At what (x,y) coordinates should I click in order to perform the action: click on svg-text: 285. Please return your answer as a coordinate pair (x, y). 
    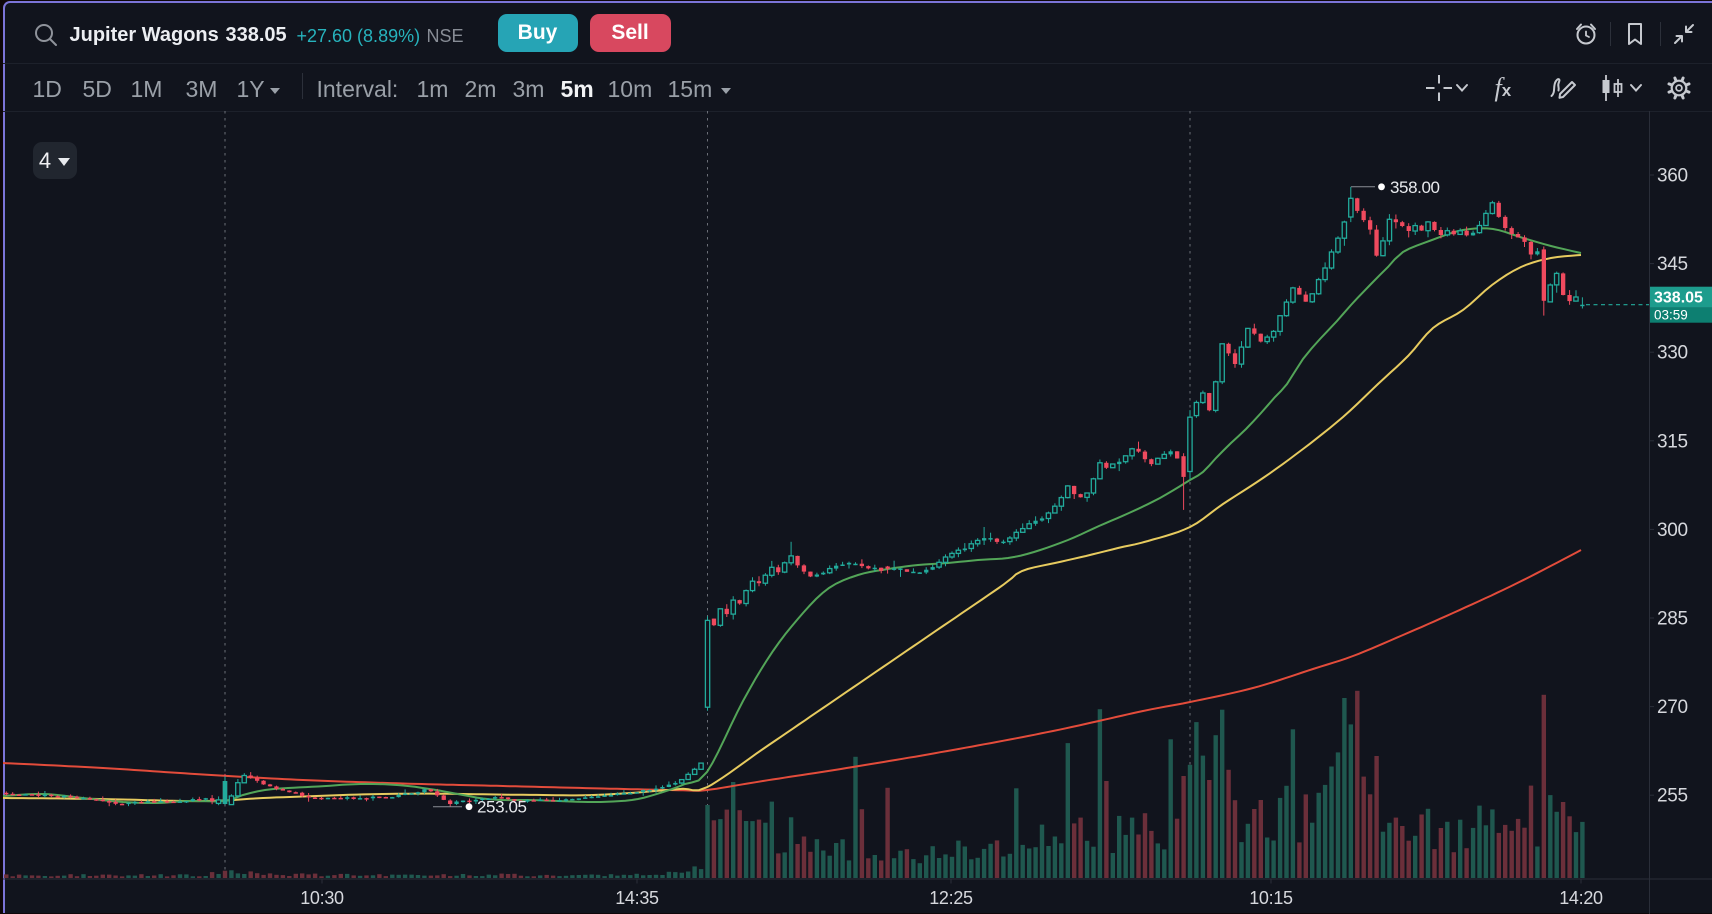
    Looking at the image, I should click on (1672, 618).